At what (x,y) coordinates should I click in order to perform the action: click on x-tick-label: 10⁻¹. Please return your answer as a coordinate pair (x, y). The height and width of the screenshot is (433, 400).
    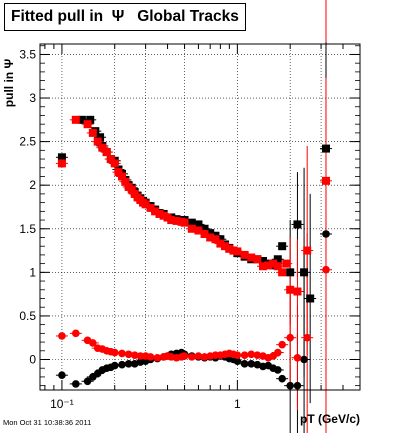
    Looking at the image, I should click on (62, 404).